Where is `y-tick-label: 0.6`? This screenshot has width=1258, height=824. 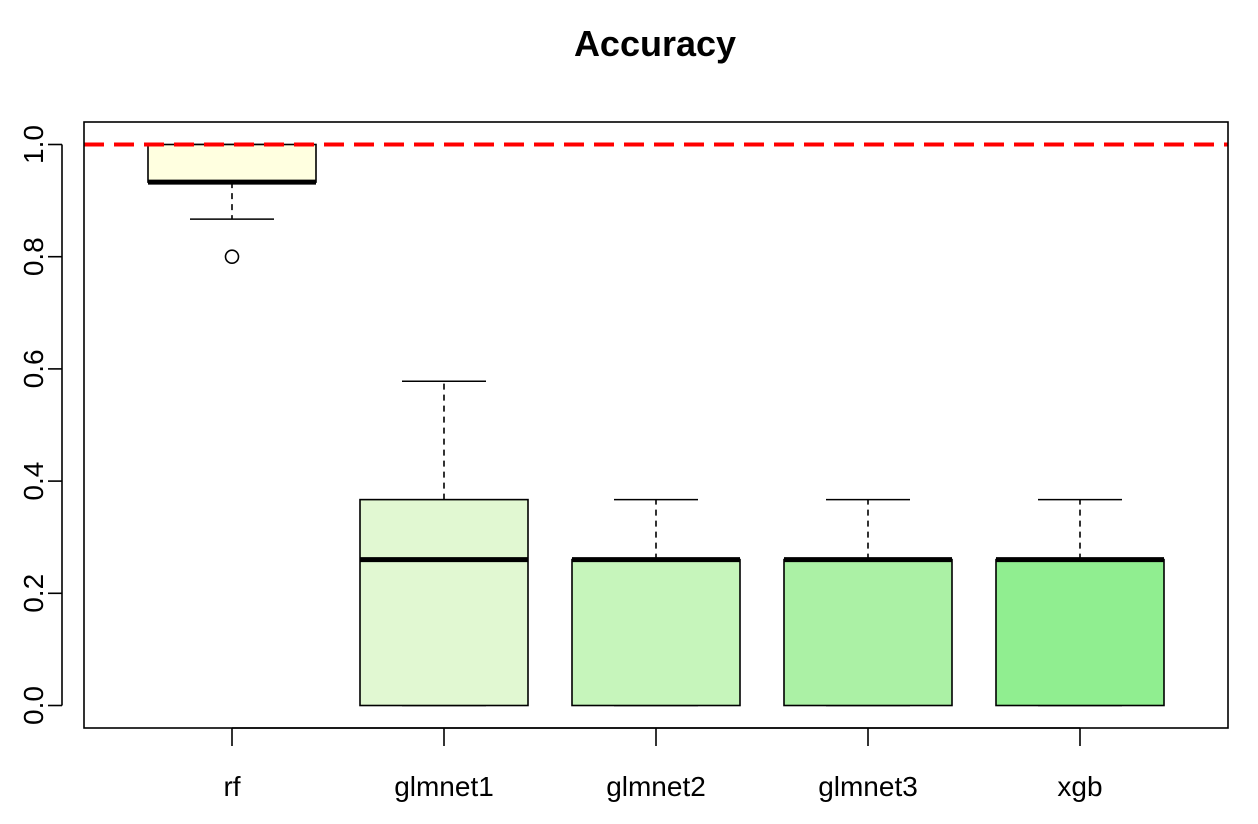
y-tick-label: 0.6 is located at coordinates (33, 368).